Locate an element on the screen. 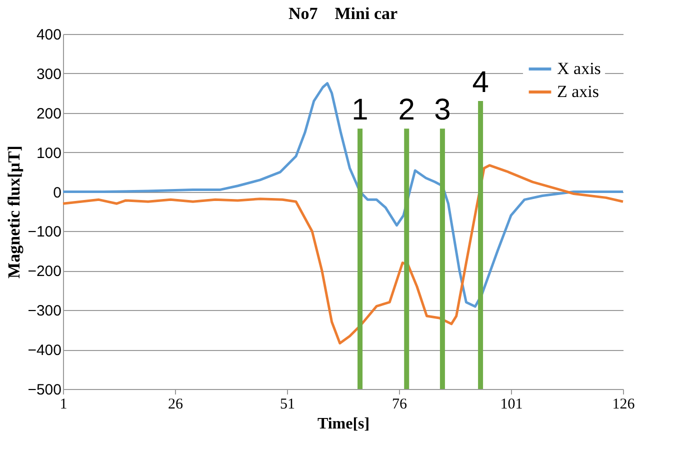 This screenshot has width=680, height=470. x-tick-label: 76 is located at coordinates (400, 404).